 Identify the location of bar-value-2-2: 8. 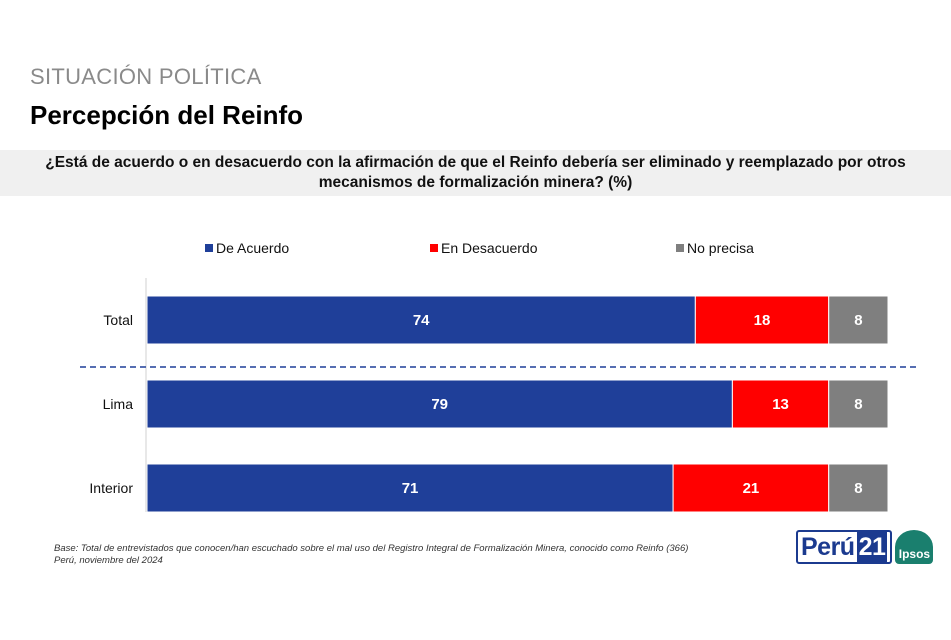
(858, 488).